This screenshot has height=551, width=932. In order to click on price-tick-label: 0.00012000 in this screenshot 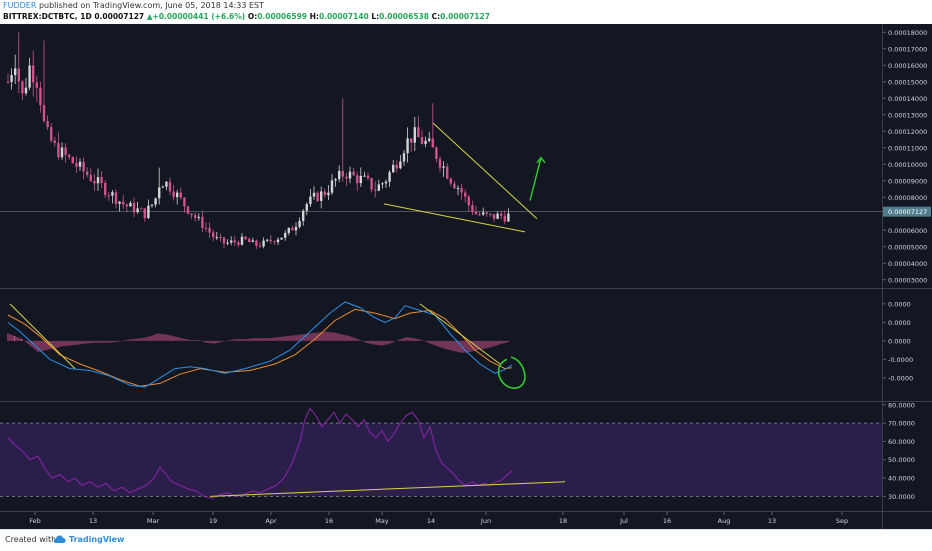, I will do `click(907, 132)`.